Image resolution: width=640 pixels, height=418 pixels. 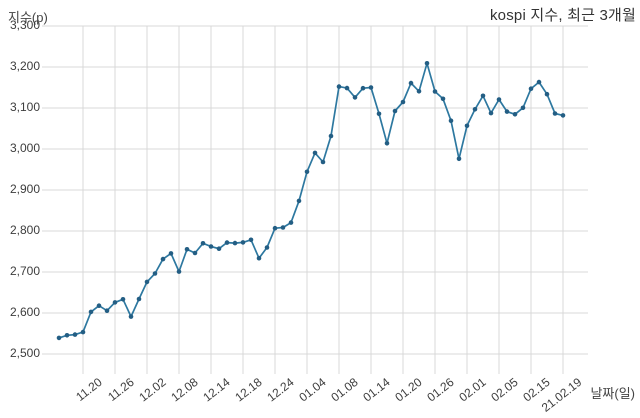 What do you see at coordinates (612, 393) in the screenshot?
I see `x-axis-unit-label: 날짜(일)` at bounding box center [612, 393].